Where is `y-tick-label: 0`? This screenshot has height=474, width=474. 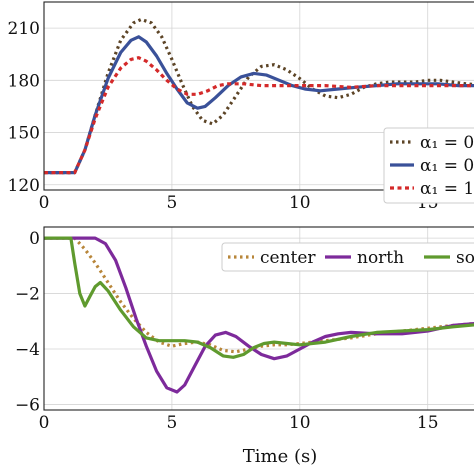 y-tick-label: 0 is located at coordinates (34, 239).